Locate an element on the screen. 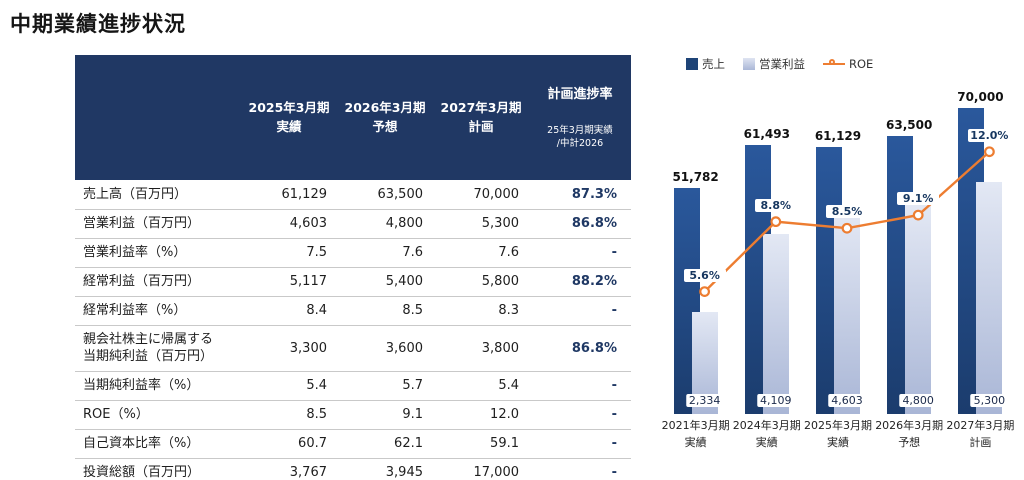  roe-value-label: 8.8% is located at coordinates (775, 205).